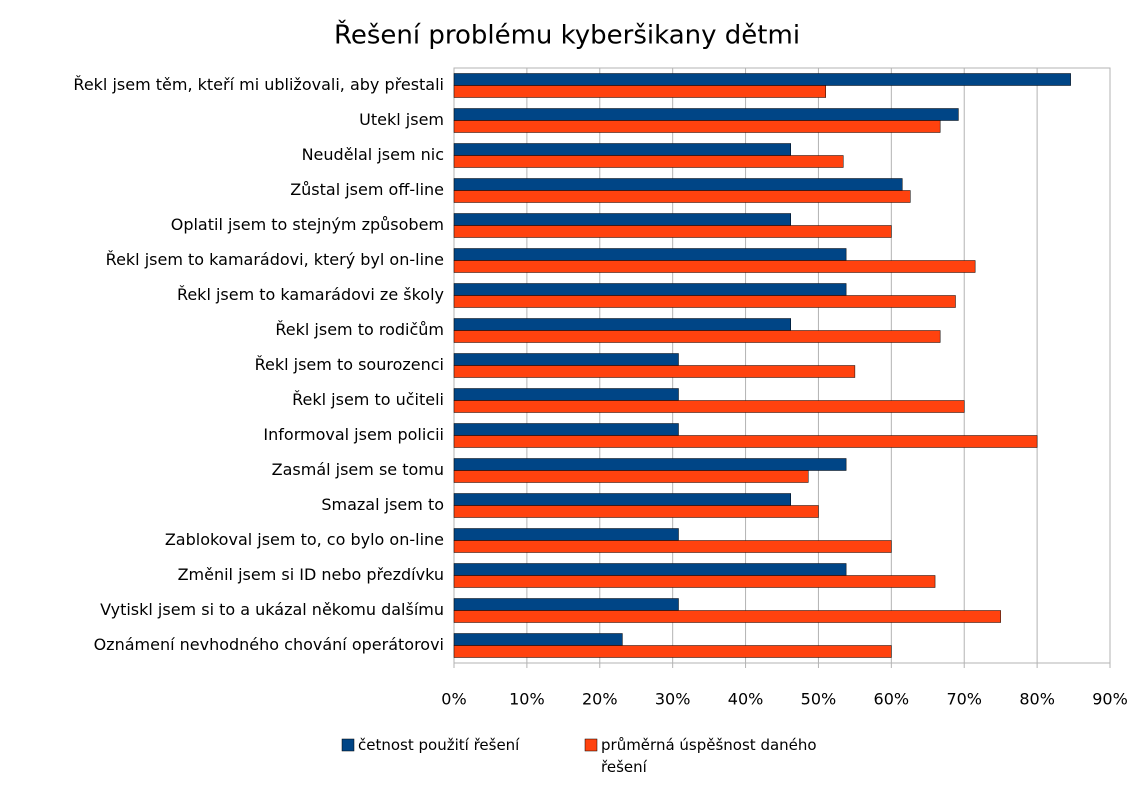  Describe the element at coordinates (819, 699) in the screenshot. I see `x-tick-label: 50%` at that location.